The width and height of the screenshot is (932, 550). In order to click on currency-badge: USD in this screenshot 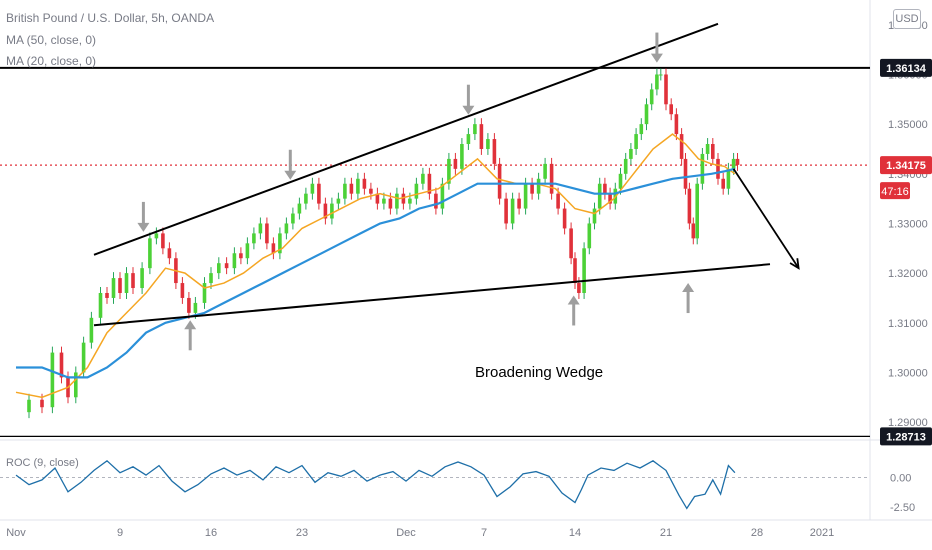, I will do `click(907, 19)`.